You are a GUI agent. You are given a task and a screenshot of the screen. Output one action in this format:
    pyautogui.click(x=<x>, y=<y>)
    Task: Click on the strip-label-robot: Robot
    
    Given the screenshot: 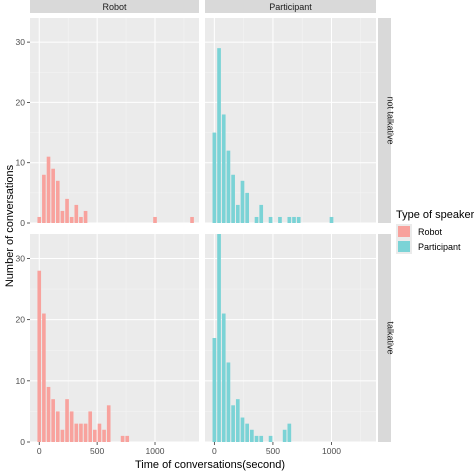 What is the action you would take?
    pyautogui.click(x=114, y=7)
    